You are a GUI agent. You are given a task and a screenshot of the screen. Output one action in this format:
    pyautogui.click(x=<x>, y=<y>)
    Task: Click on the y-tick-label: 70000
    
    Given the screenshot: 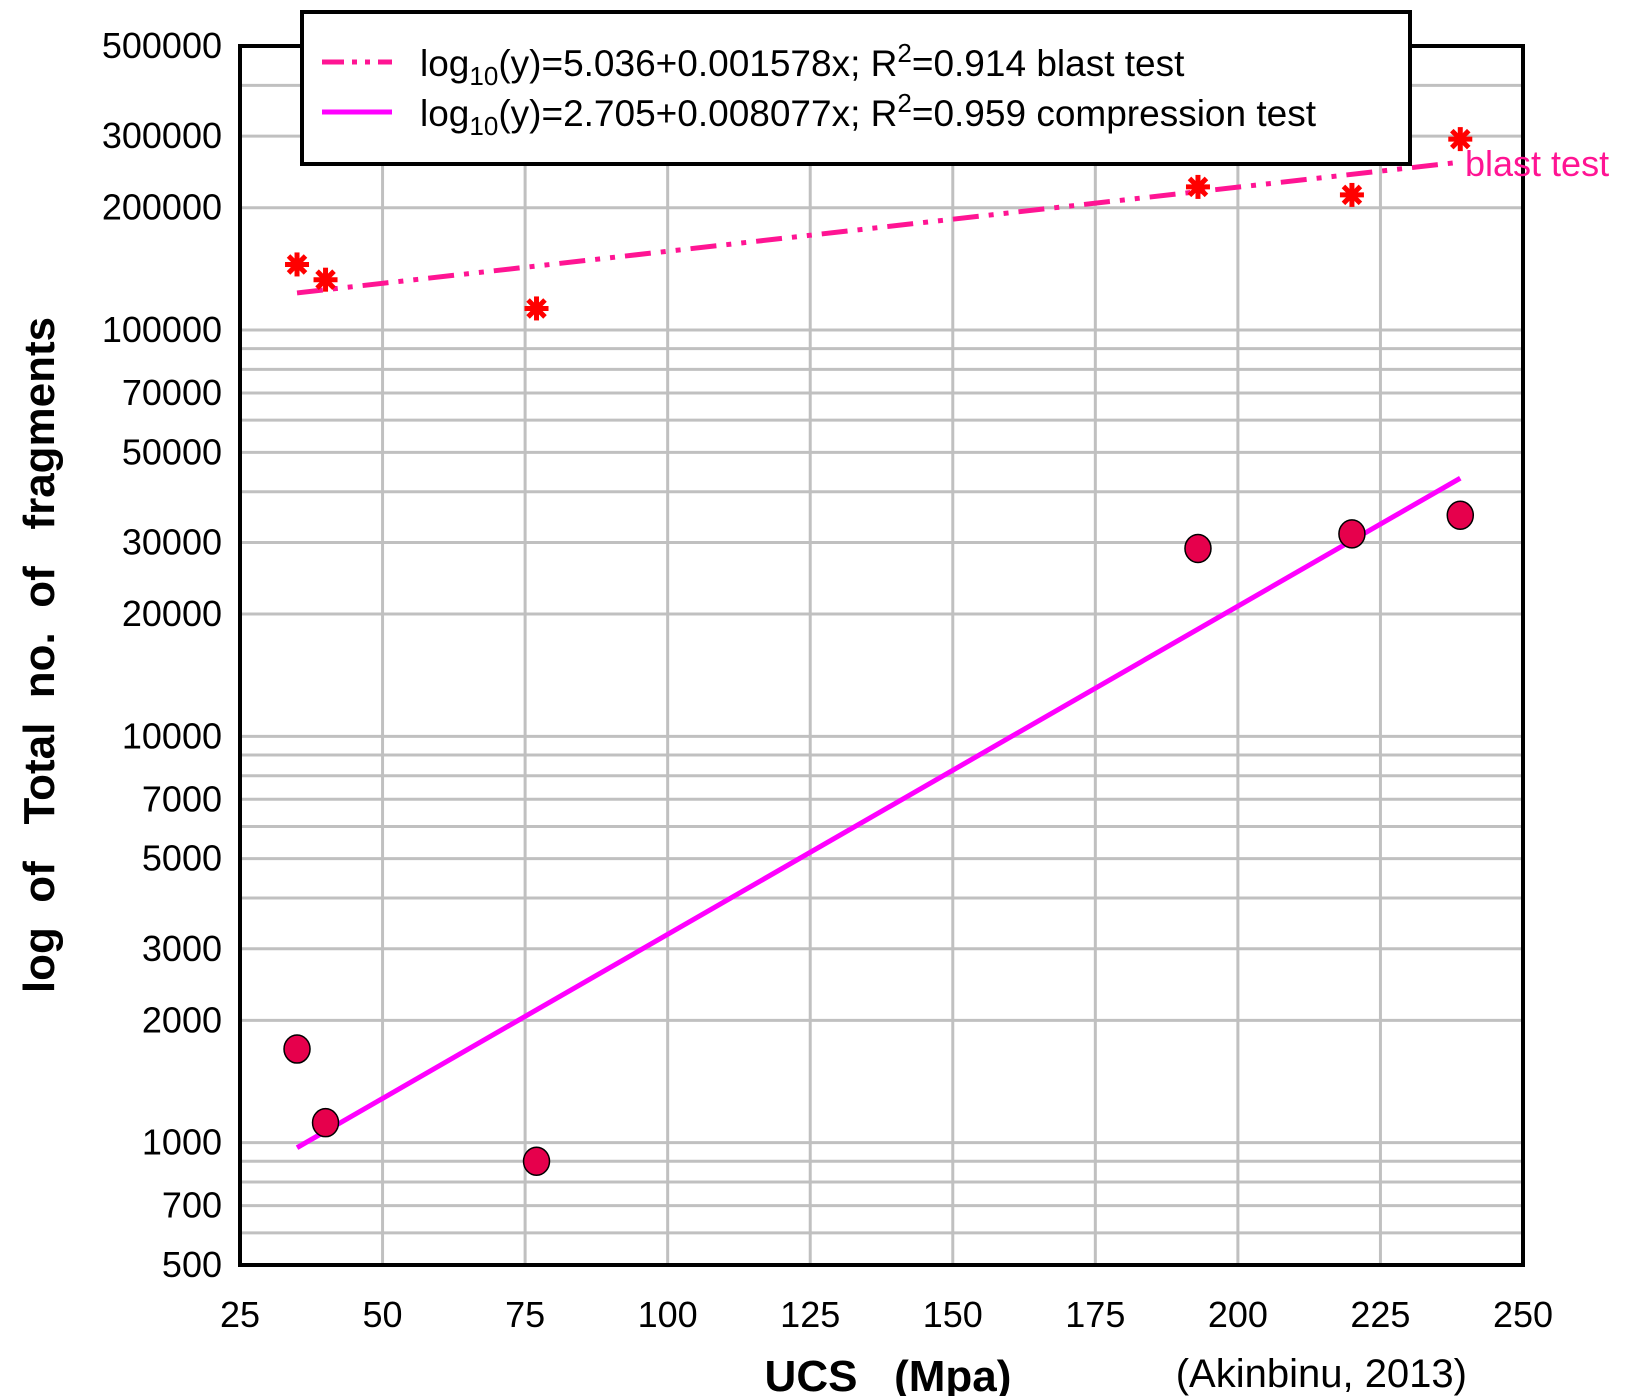 What is the action you would take?
    pyautogui.click(x=172, y=392)
    